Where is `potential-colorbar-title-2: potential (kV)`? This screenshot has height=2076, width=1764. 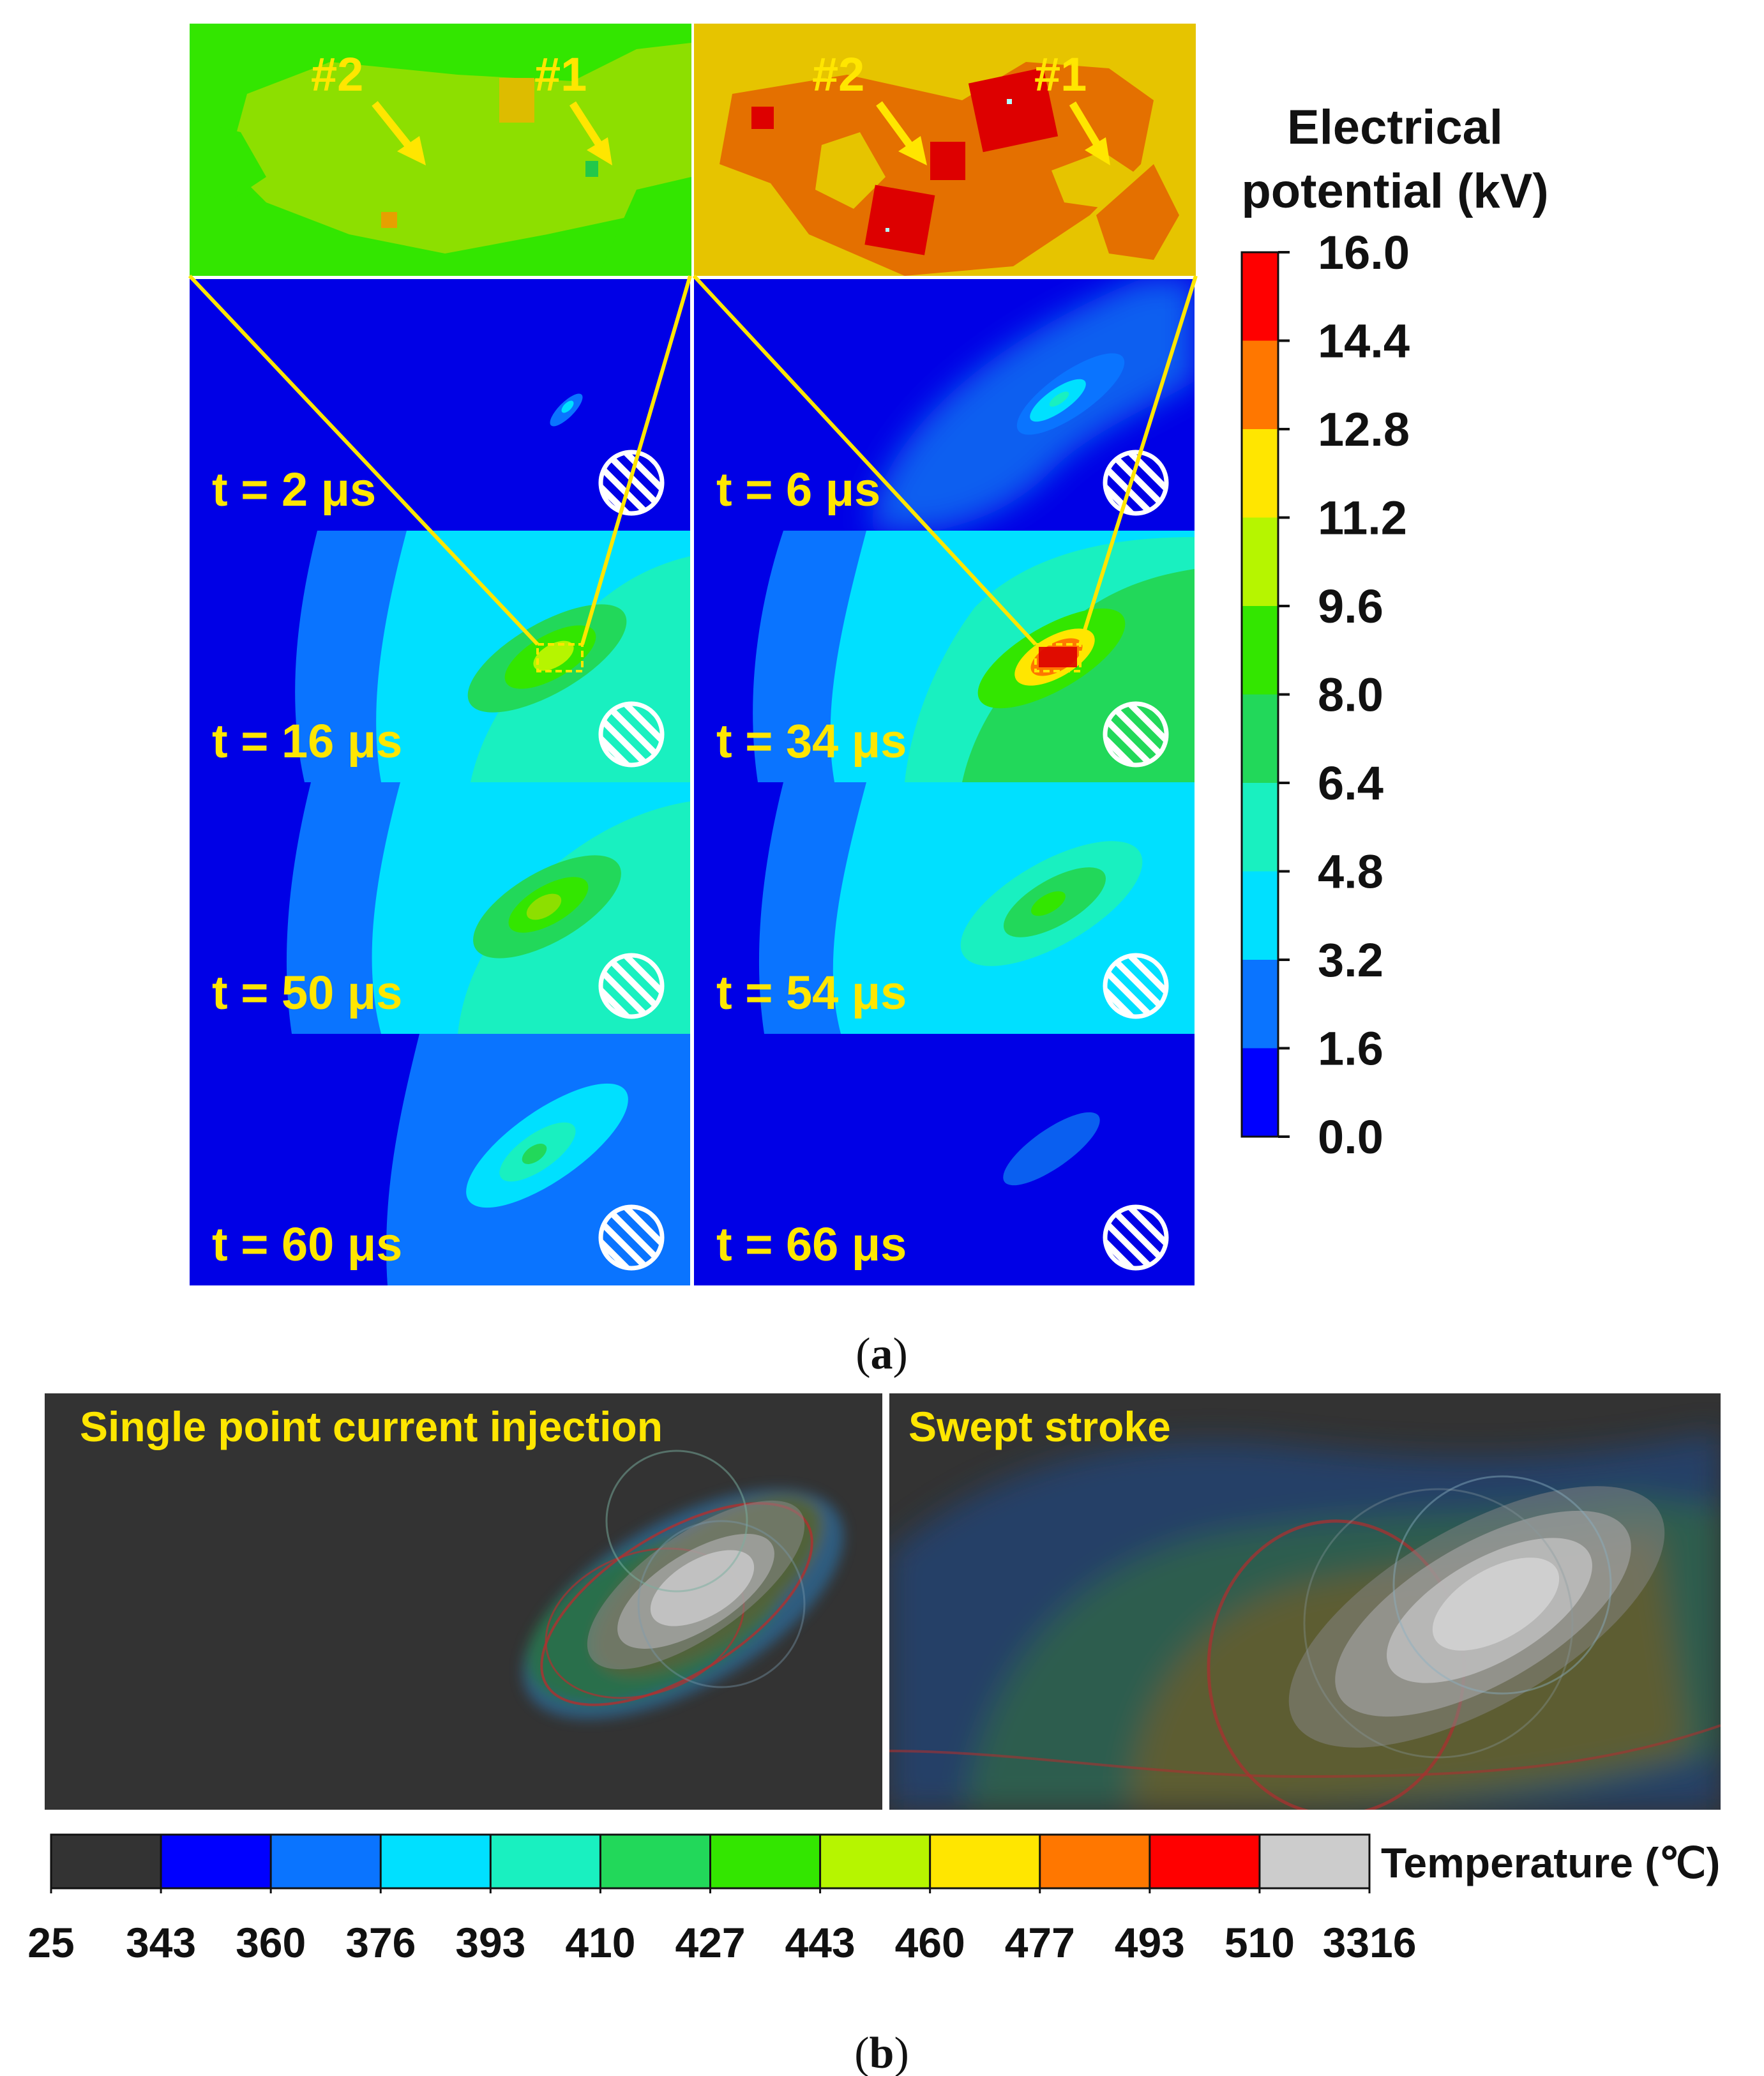 potential-colorbar-title-2: potential (kV) is located at coordinates (1394, 191).